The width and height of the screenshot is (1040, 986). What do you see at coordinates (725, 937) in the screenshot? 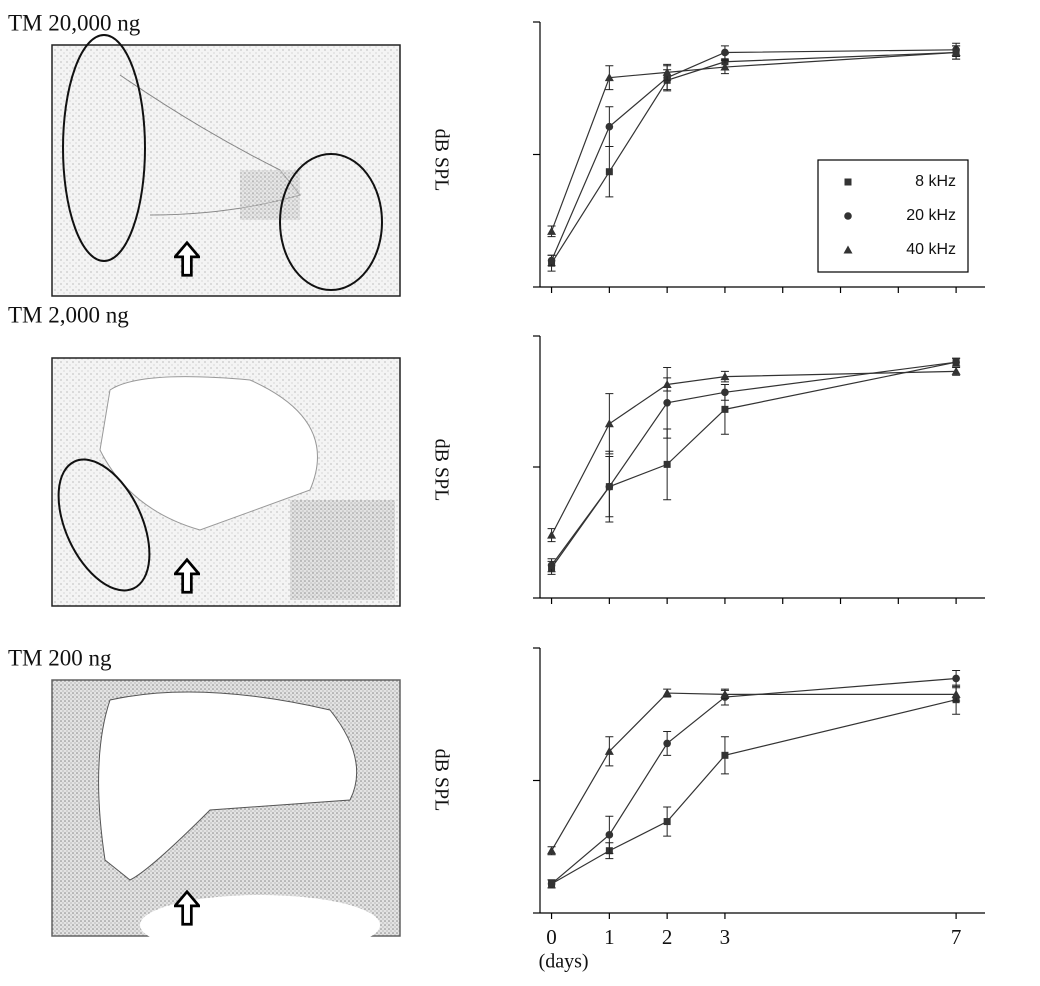
I see `x-tick-label: 3` at bounding box center [725, 937].